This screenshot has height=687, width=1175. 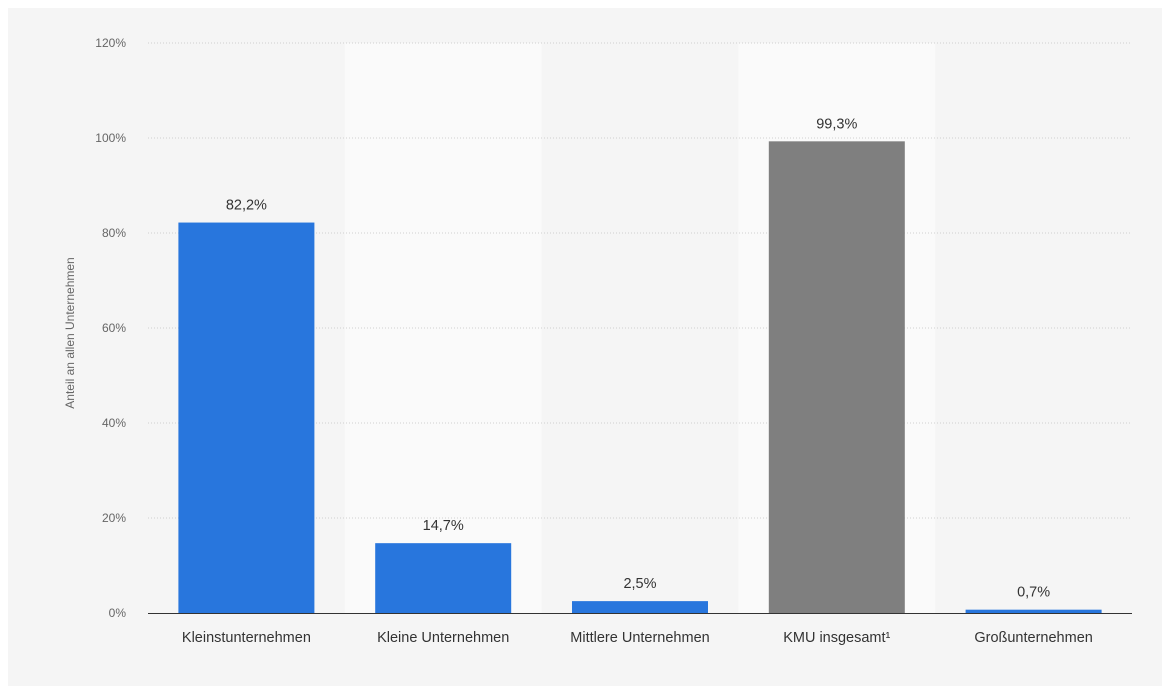 I want to click on category-label: Kleine Unternehmen, so click(x=443, y=638).